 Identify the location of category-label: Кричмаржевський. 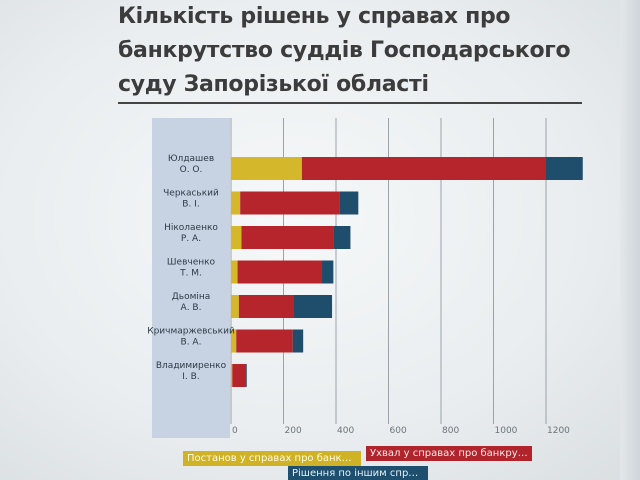
(191, 332).